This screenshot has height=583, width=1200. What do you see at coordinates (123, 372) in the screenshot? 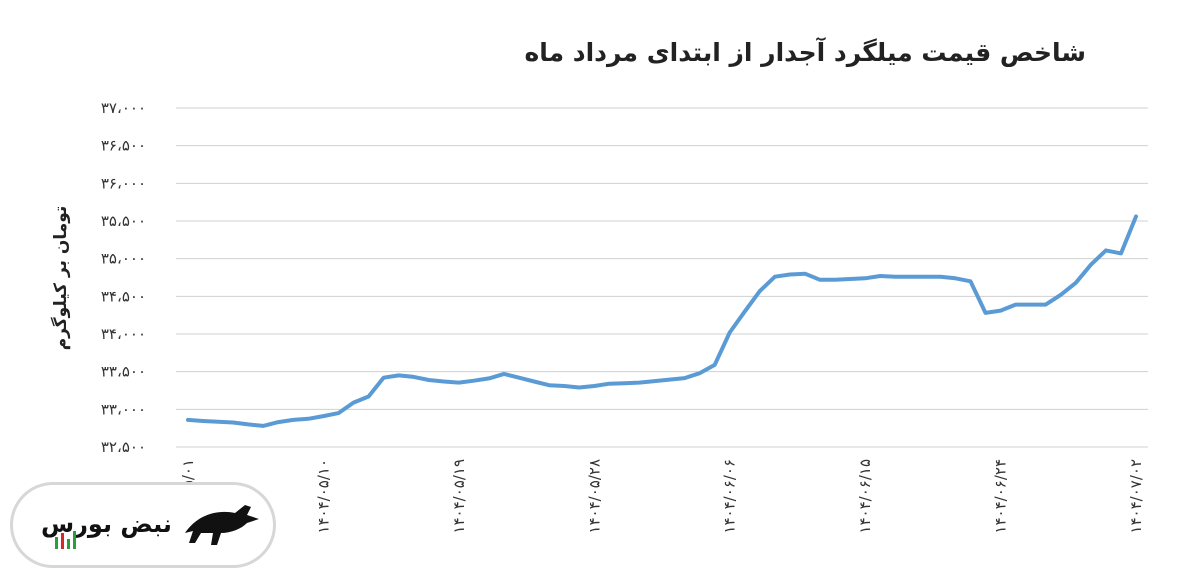
I see `y-tick-label: ۳۳،۵۰۰` at bounding box center [123, 372].